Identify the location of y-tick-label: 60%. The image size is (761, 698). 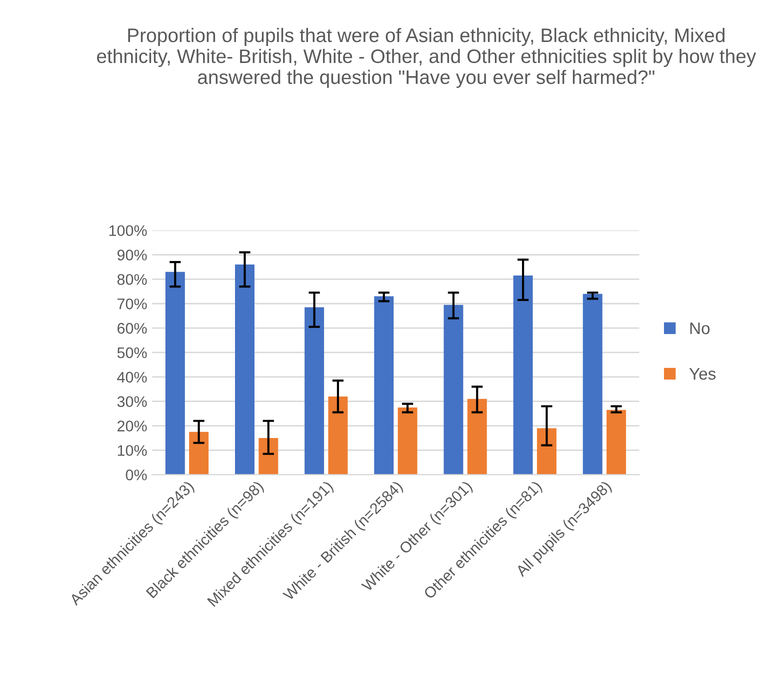
(132, 328).